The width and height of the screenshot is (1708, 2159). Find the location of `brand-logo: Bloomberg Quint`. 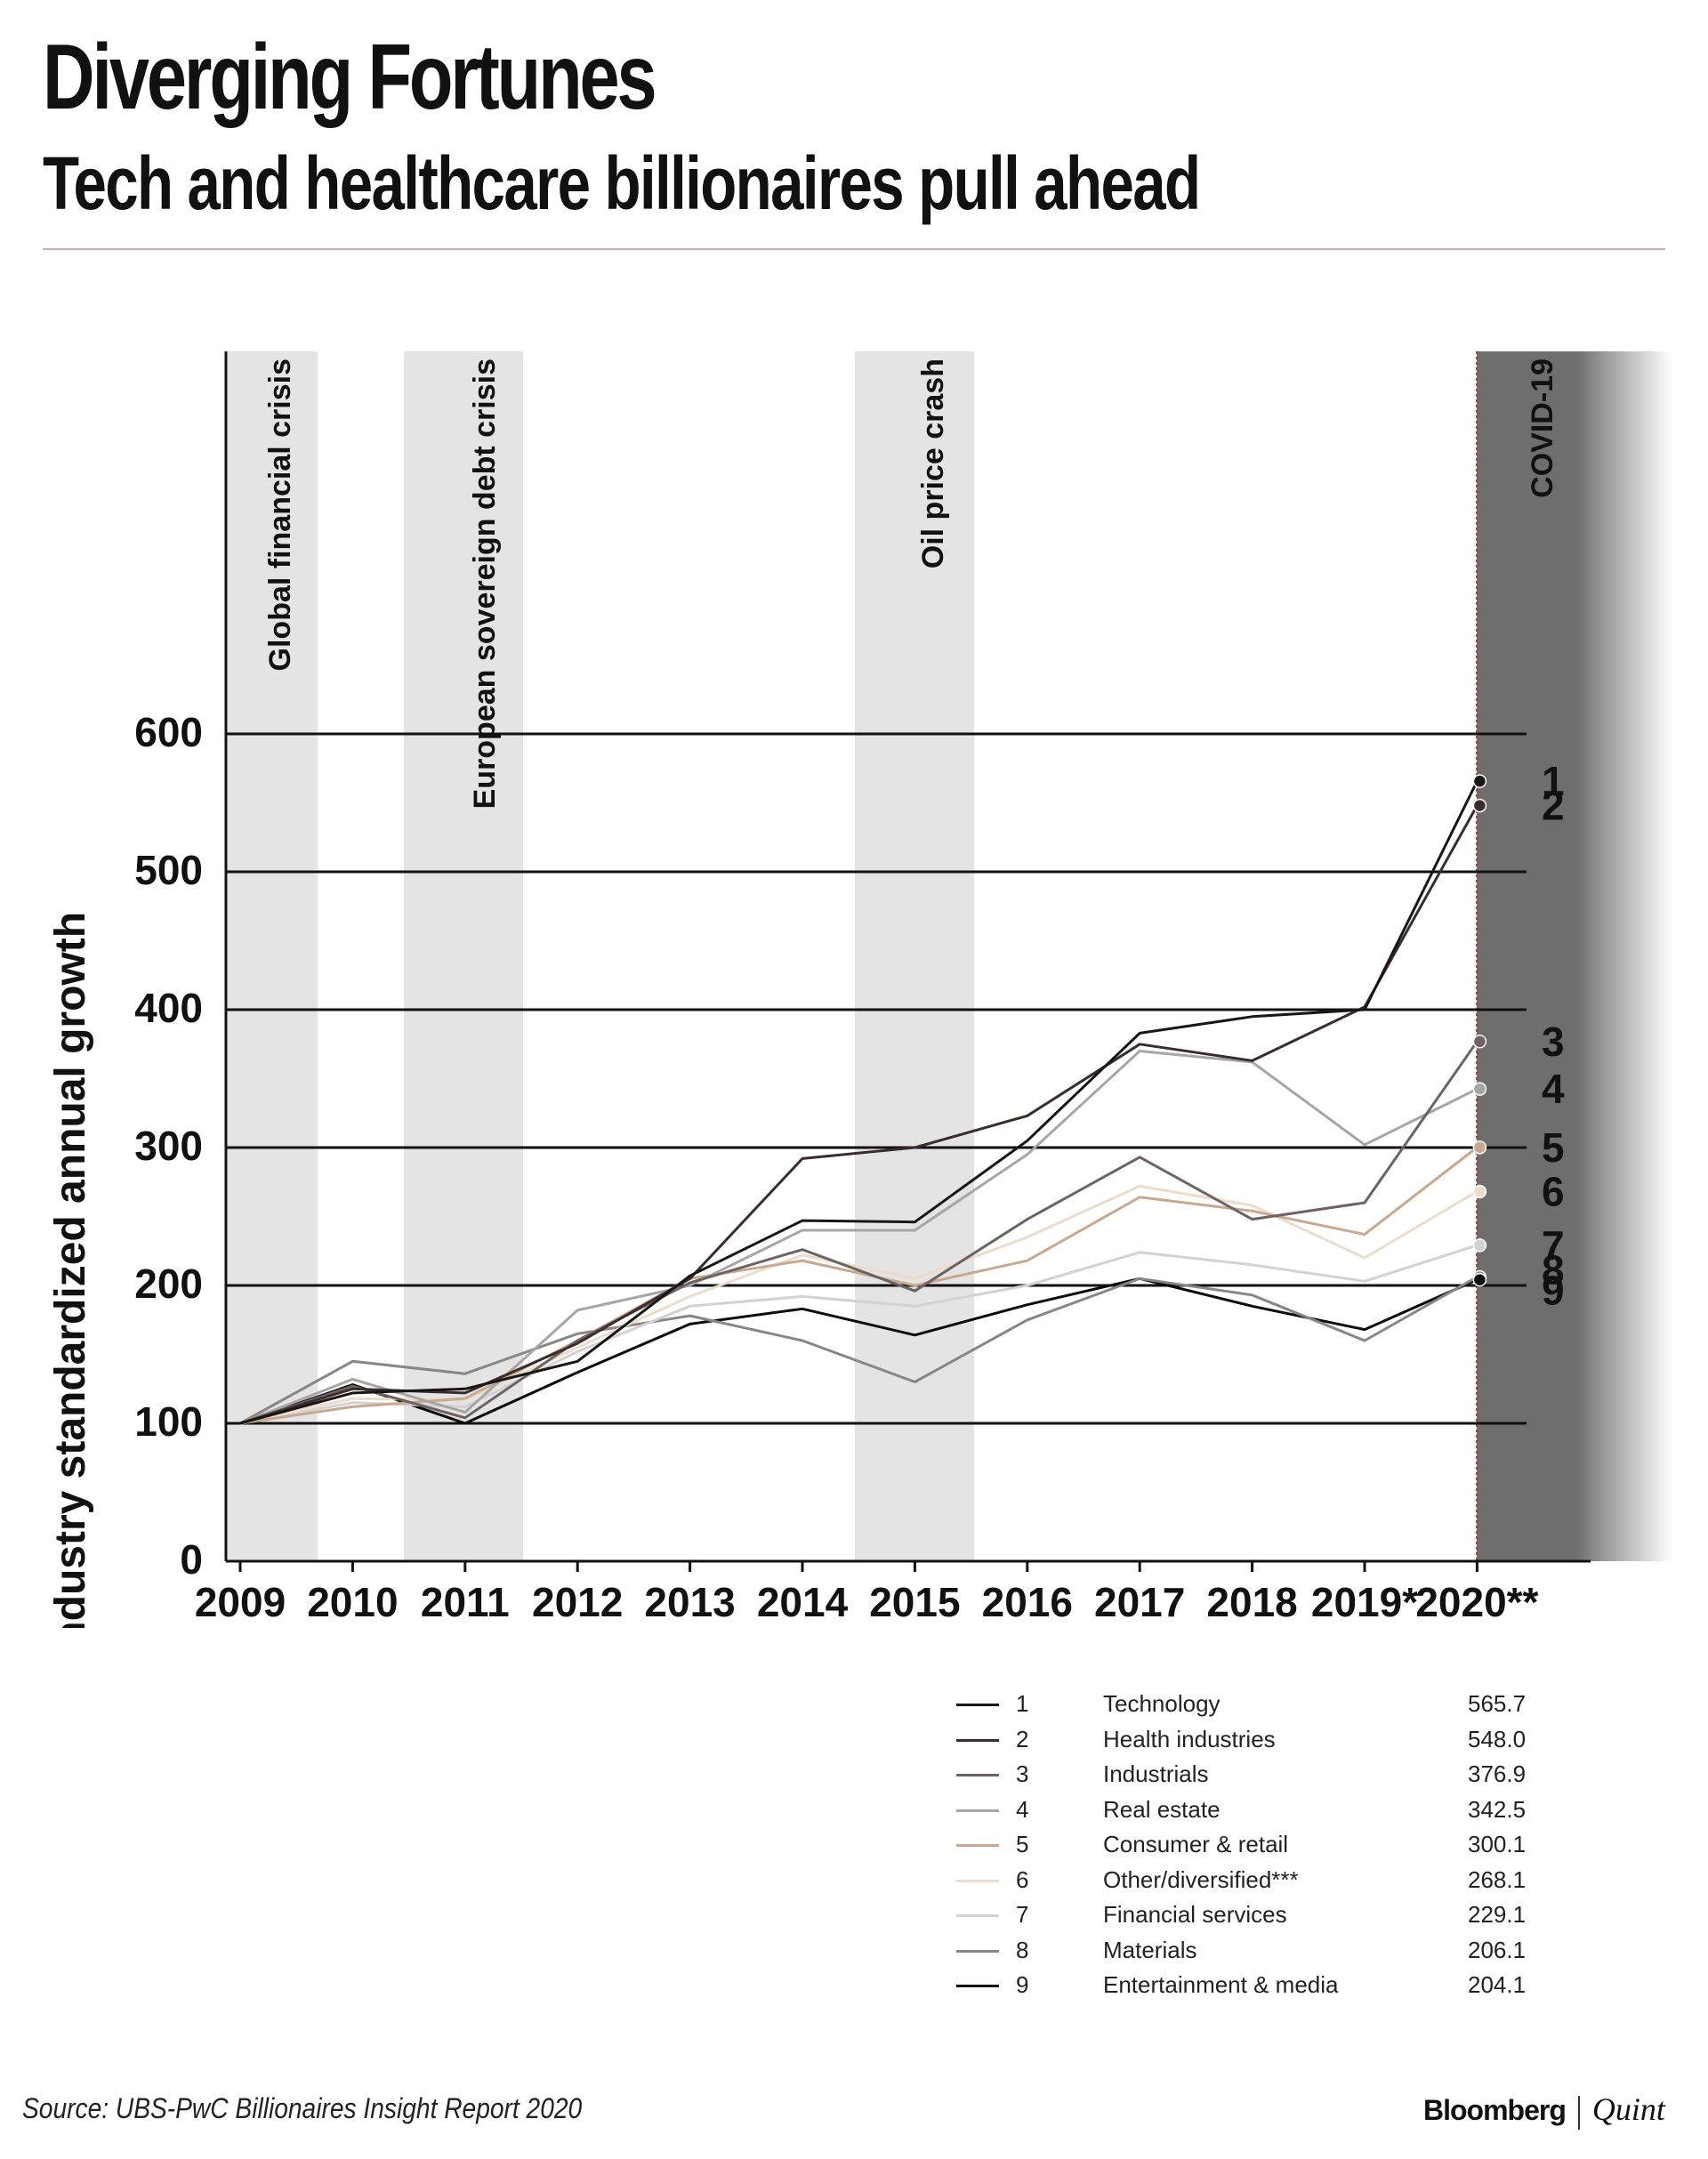

brand-logo: Bloomberg Quint is located at coordinates (1544, 2110).